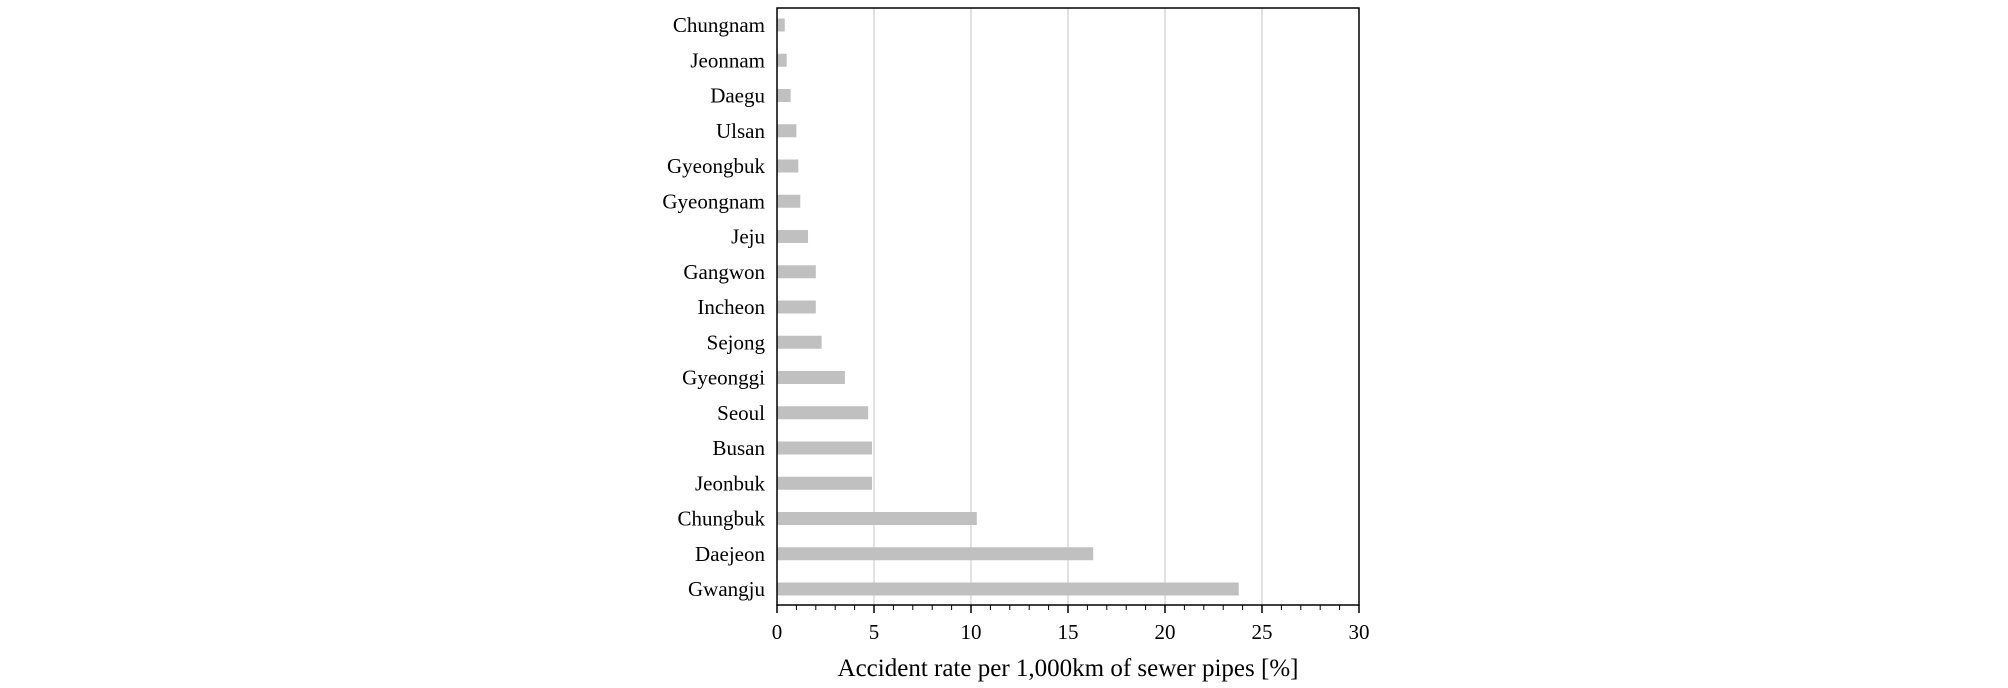 This screenshot has width=2008, height=688. What do you see at coordinates (721, 519) in the screenshot?
I see `category-label: Chungbuk` at bounding box center [721, 519].